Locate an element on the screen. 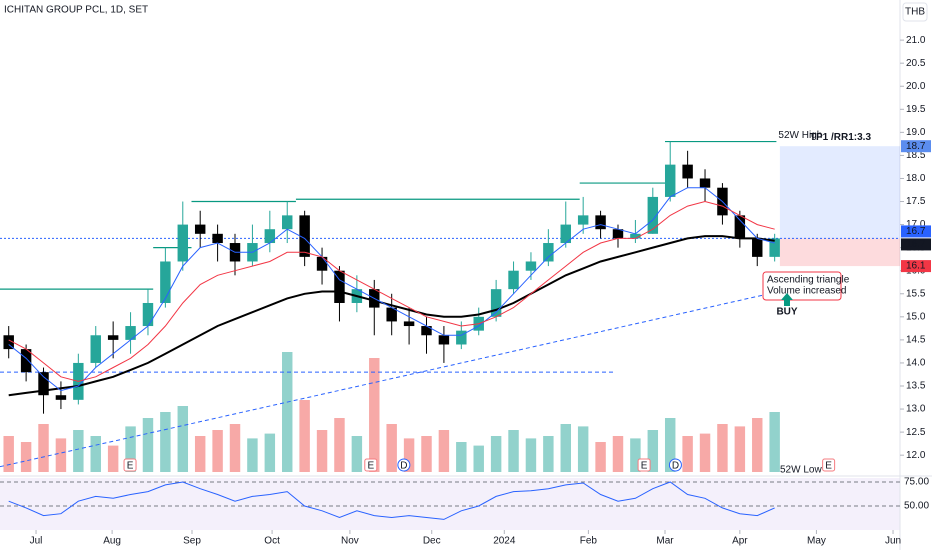 Image resolution: width=932 pixels, height=550 pixels. currency: THB is located at coordinates (915, 12).